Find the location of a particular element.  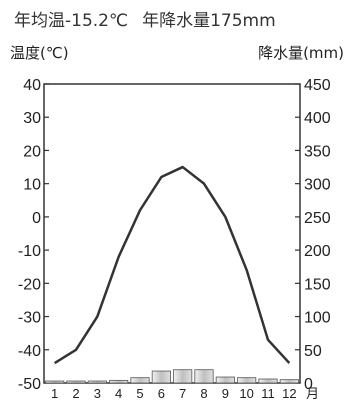

month-label: 1 is located at coordinates (54, 393).